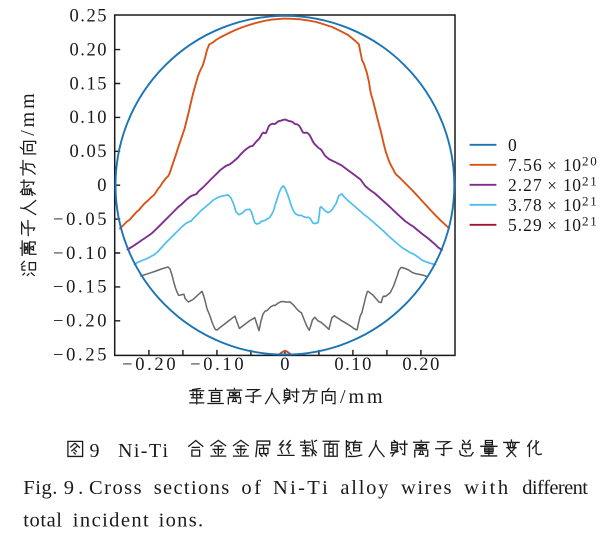  What do you see at coordinates (74, 488) in the screenshot?
I see `svg-text: 9.` at bounding box center [74, 488].